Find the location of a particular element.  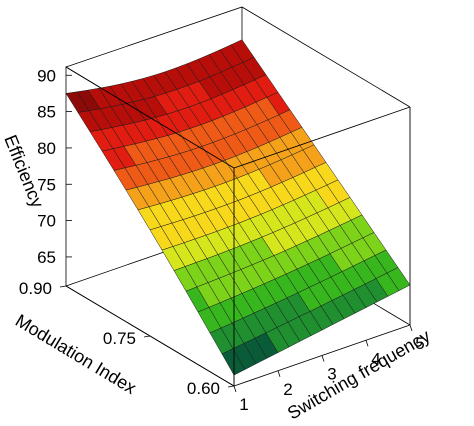

z-tick-label: 85 is located at coordinates (46, 112).